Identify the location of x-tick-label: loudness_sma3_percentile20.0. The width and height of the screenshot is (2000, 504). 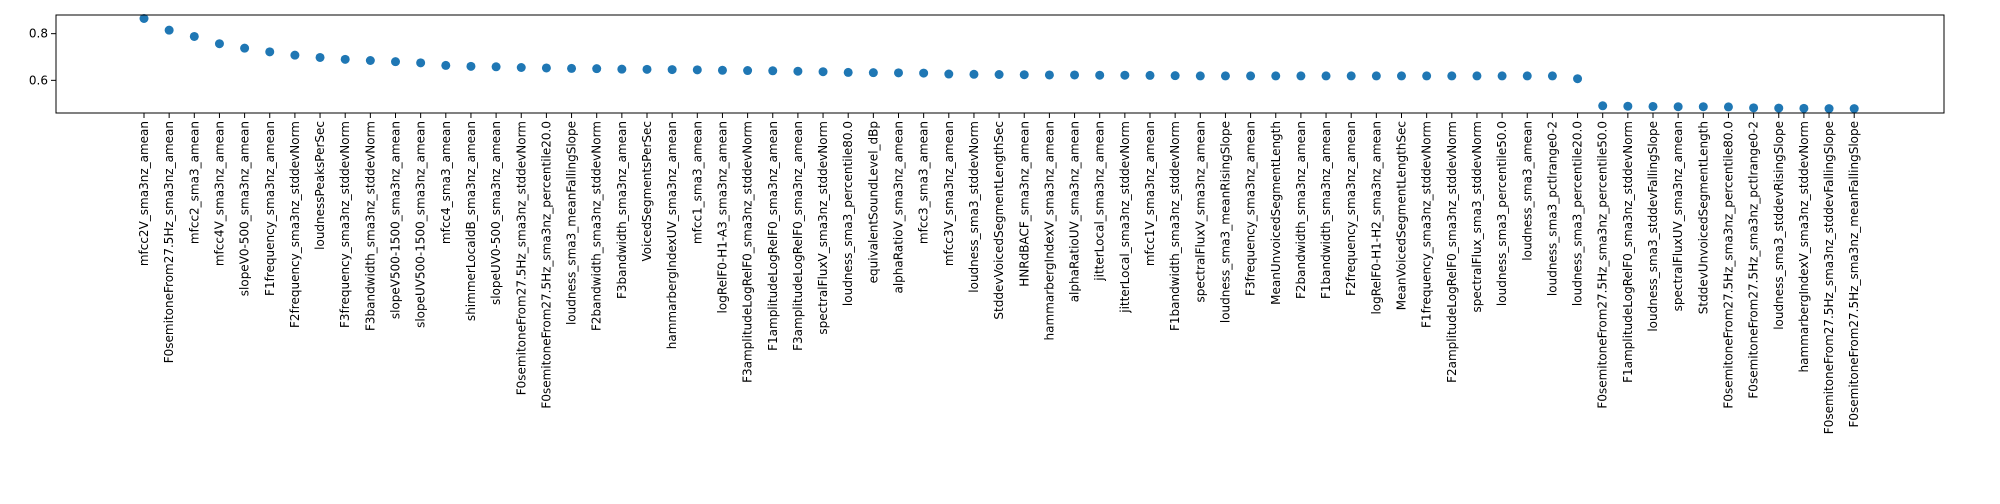
(1578, 213).